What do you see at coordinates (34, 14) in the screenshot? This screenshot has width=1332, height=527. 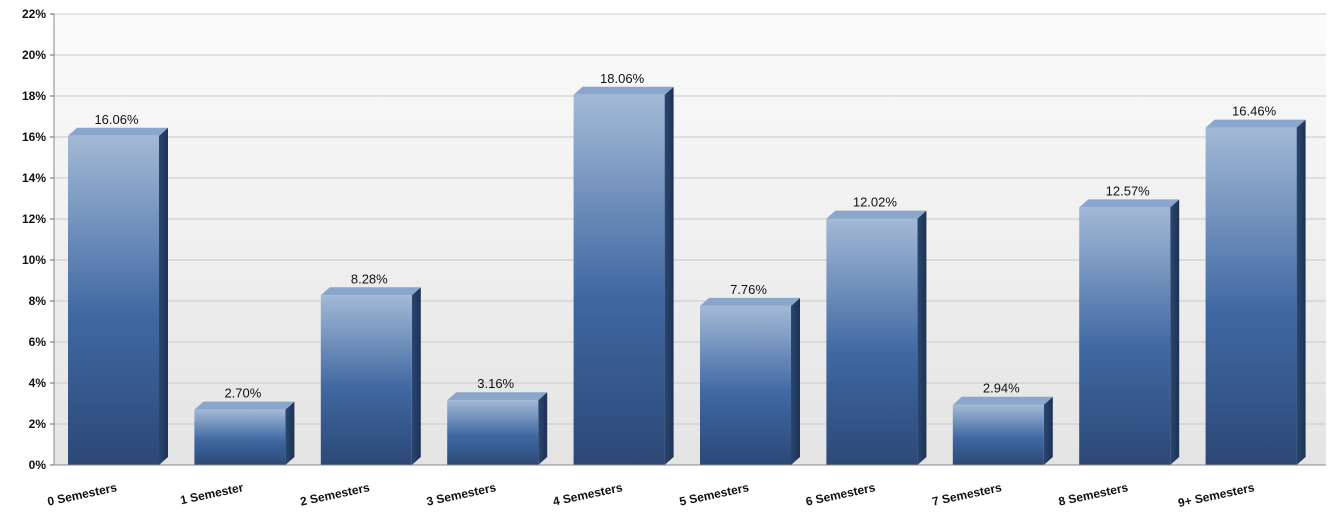 I see `y-tick-label: 22%` at bounding box center [34, 14].